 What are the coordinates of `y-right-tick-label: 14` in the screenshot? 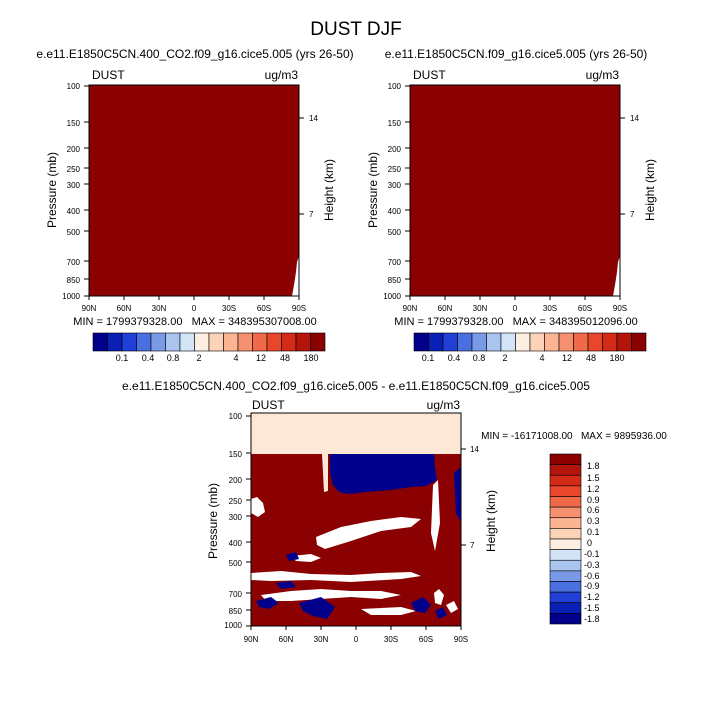 It's located at (313, 118).